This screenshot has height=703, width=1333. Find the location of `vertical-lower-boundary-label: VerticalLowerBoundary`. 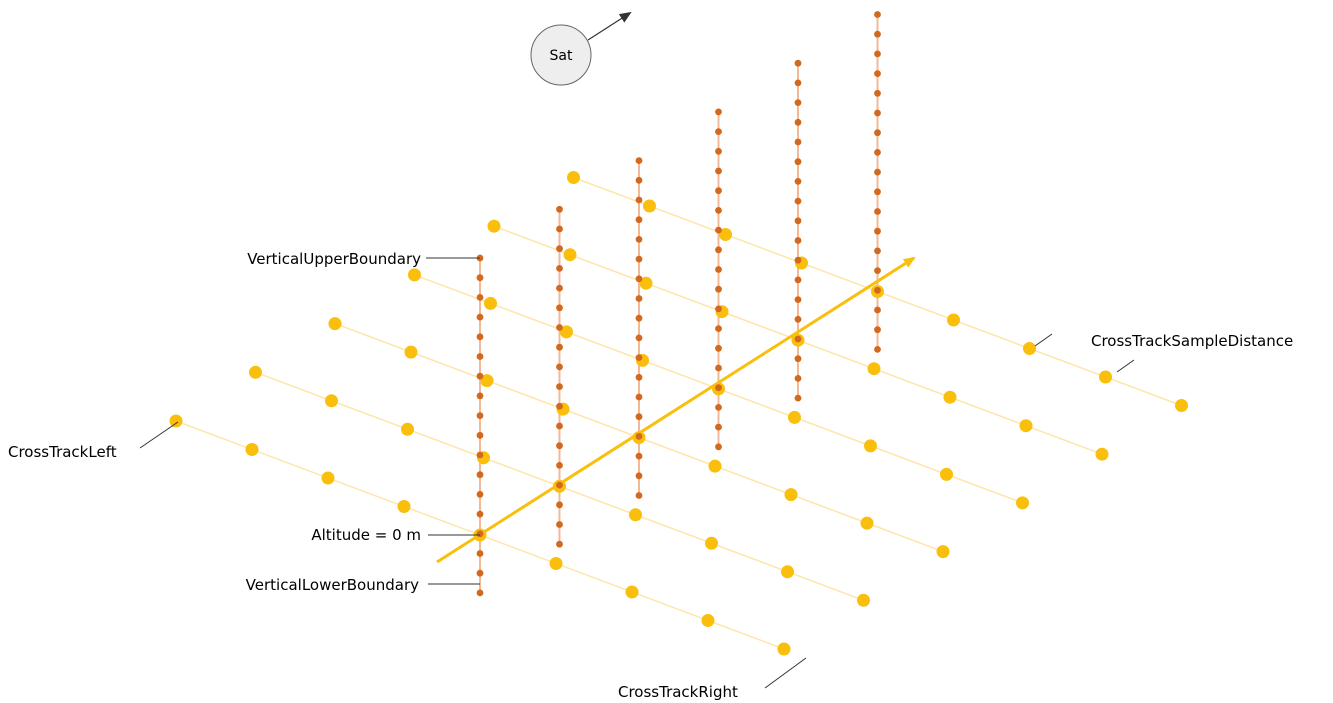

vertical-lower-boundary-label: VerticalLowerBoundary is located at coordinates (332, 585).